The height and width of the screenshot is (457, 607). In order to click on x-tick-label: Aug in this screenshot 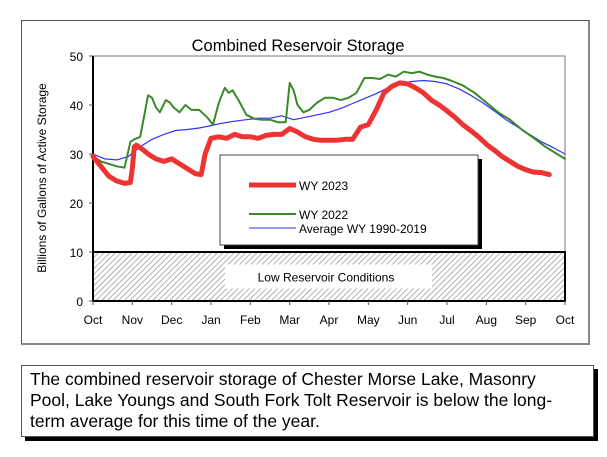, I will do `click(486, 320)`.